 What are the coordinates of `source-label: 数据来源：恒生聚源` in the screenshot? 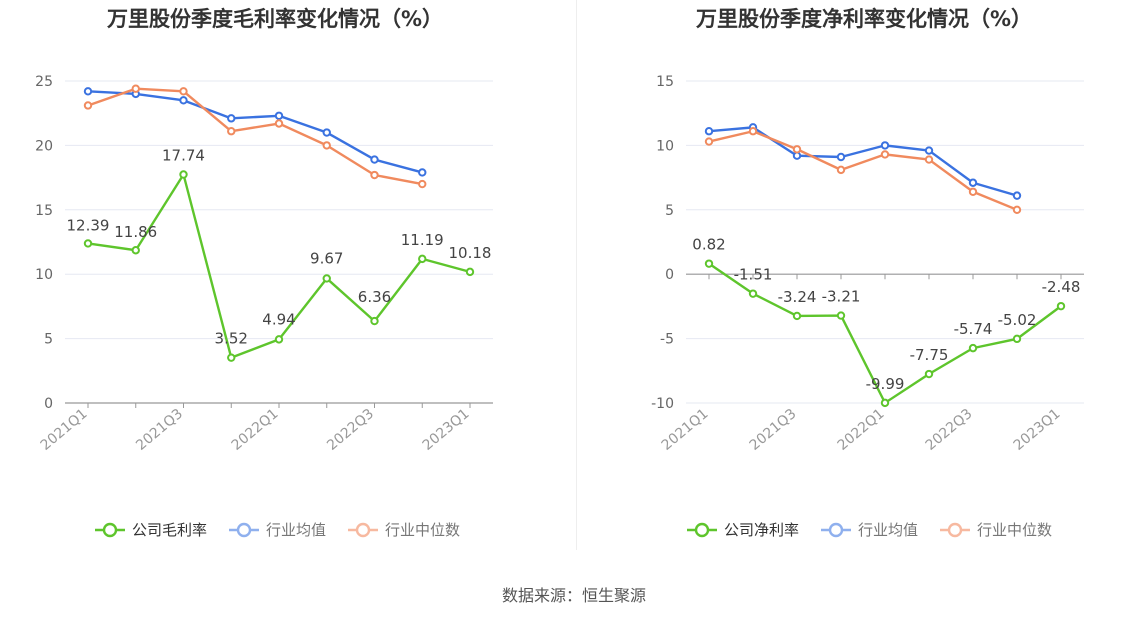 It's located at (573, 595).